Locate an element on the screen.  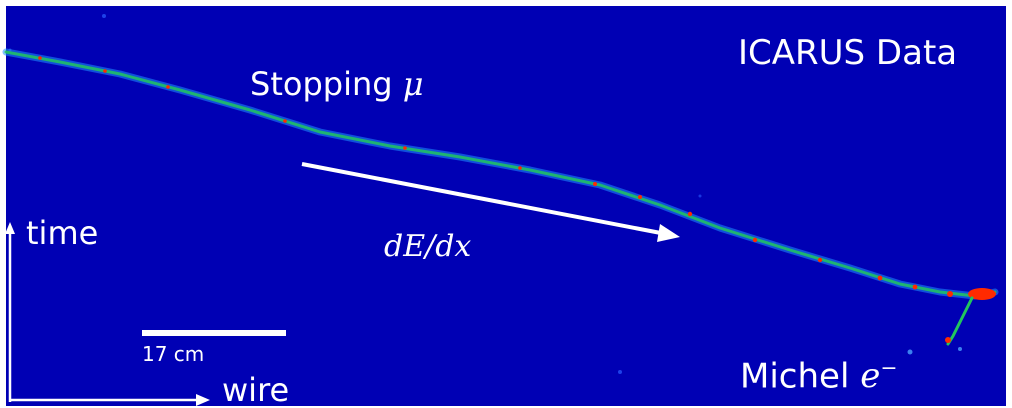
dedx-arrow is located at coordinates (490, 202).